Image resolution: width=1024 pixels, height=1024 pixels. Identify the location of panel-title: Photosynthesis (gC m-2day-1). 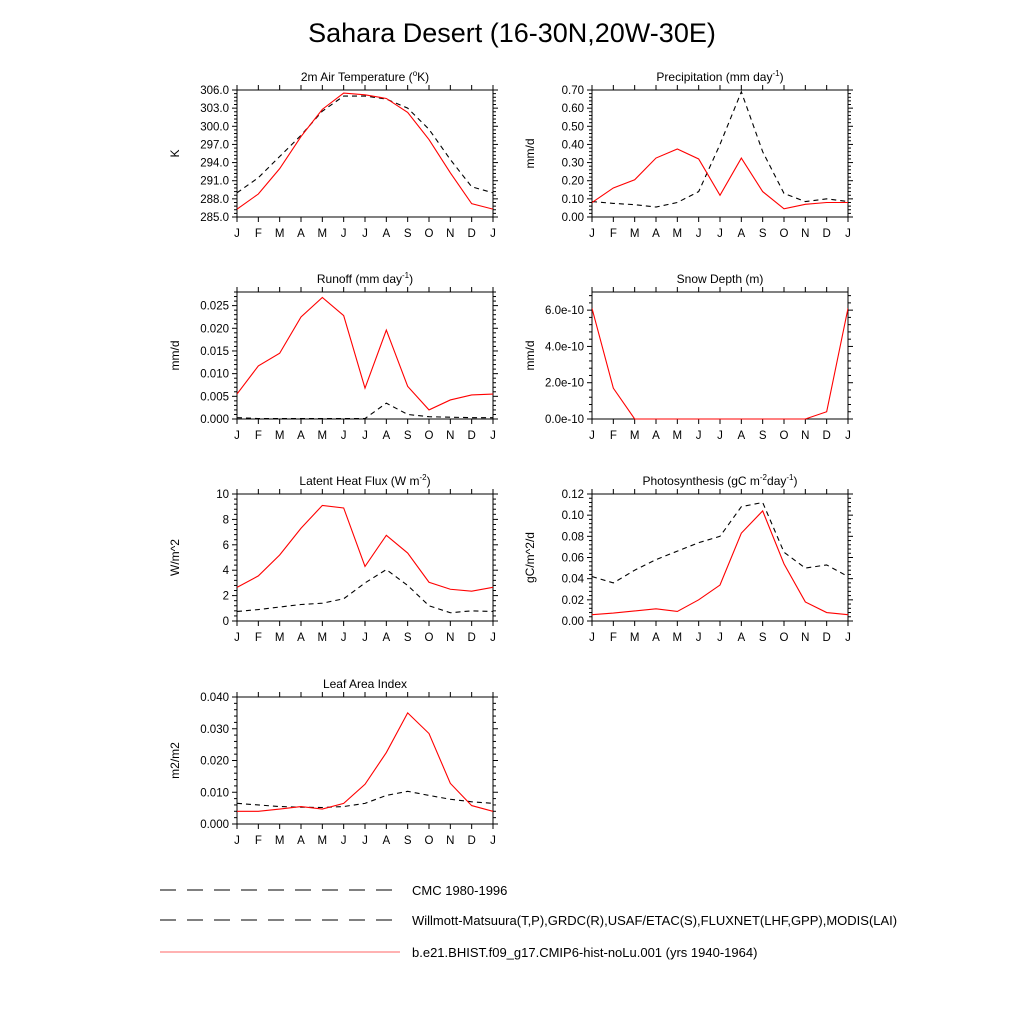
(720, 480).